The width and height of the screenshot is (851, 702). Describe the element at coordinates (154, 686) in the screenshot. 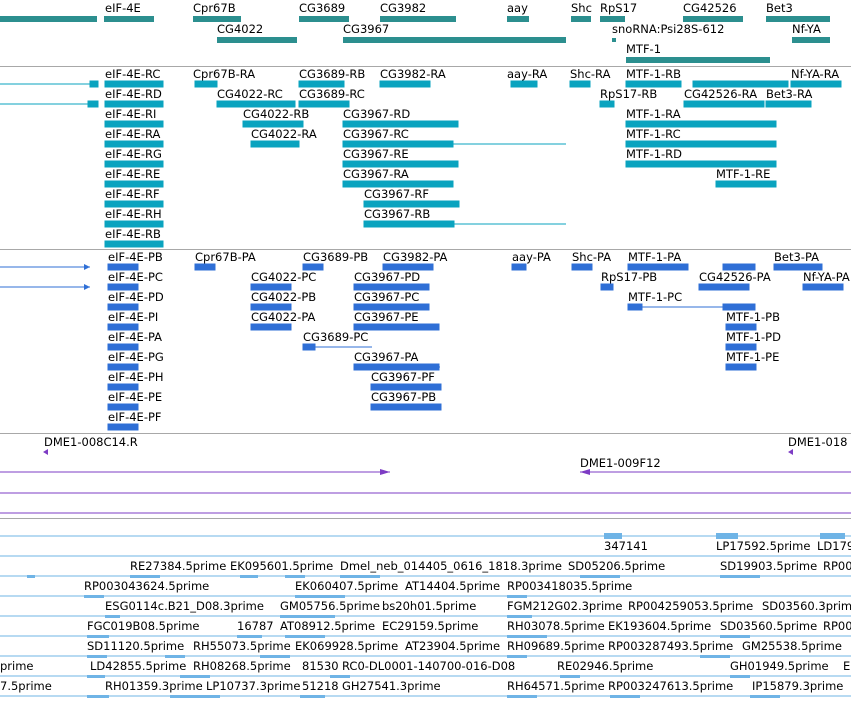

I see `est-label: RH01359.3prime` at that location.